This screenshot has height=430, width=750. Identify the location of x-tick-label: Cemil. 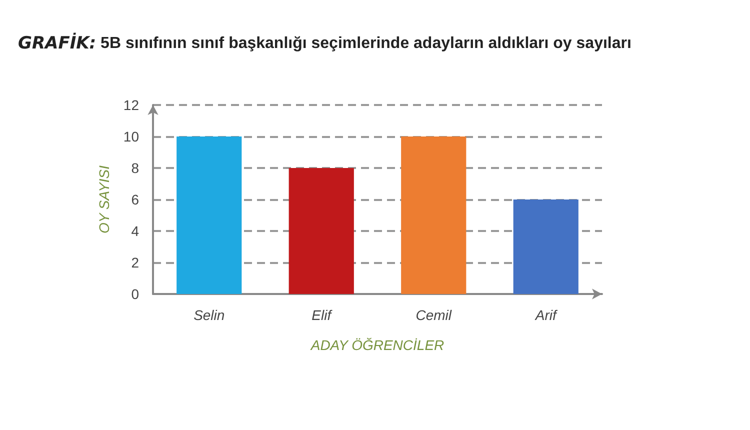
(434, 315).